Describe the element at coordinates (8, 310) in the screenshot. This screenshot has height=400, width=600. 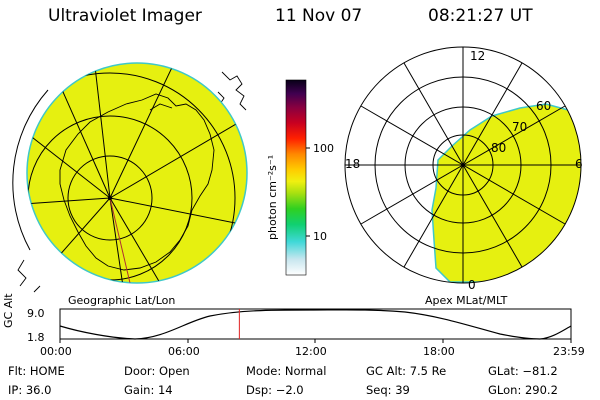
I see `altitude-axis-label: GC Alt` at that location.